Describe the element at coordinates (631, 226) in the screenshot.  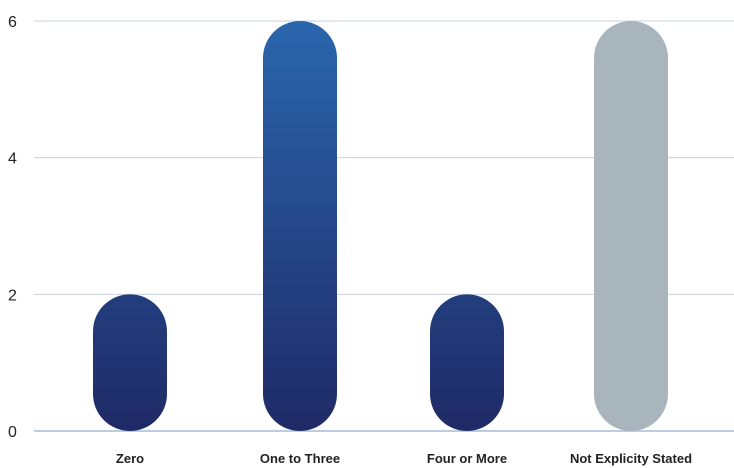
I see `bar-not-explicity-stated` at that location.